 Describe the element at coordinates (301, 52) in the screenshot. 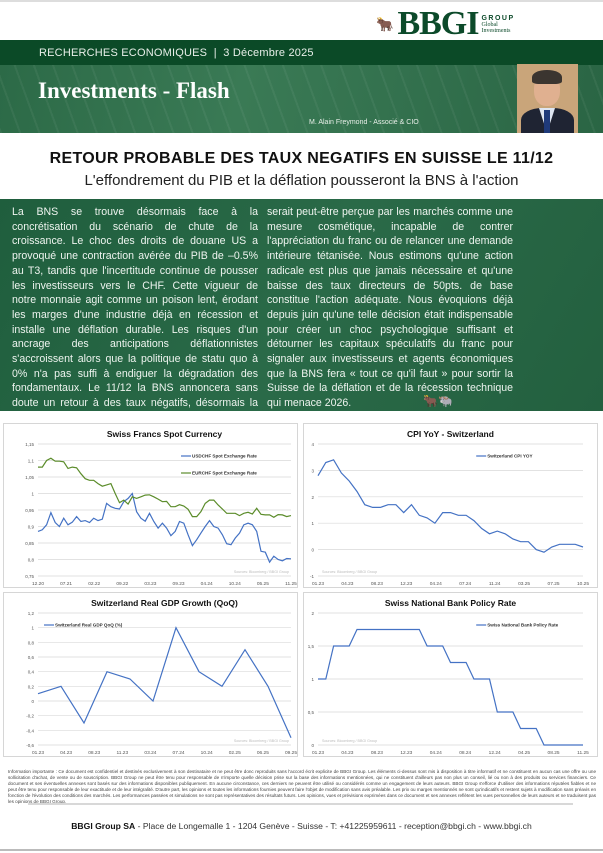

I see `section-strip: RECHERCHES ECONOMIQUES | 3 Décembre 2025` at that location.